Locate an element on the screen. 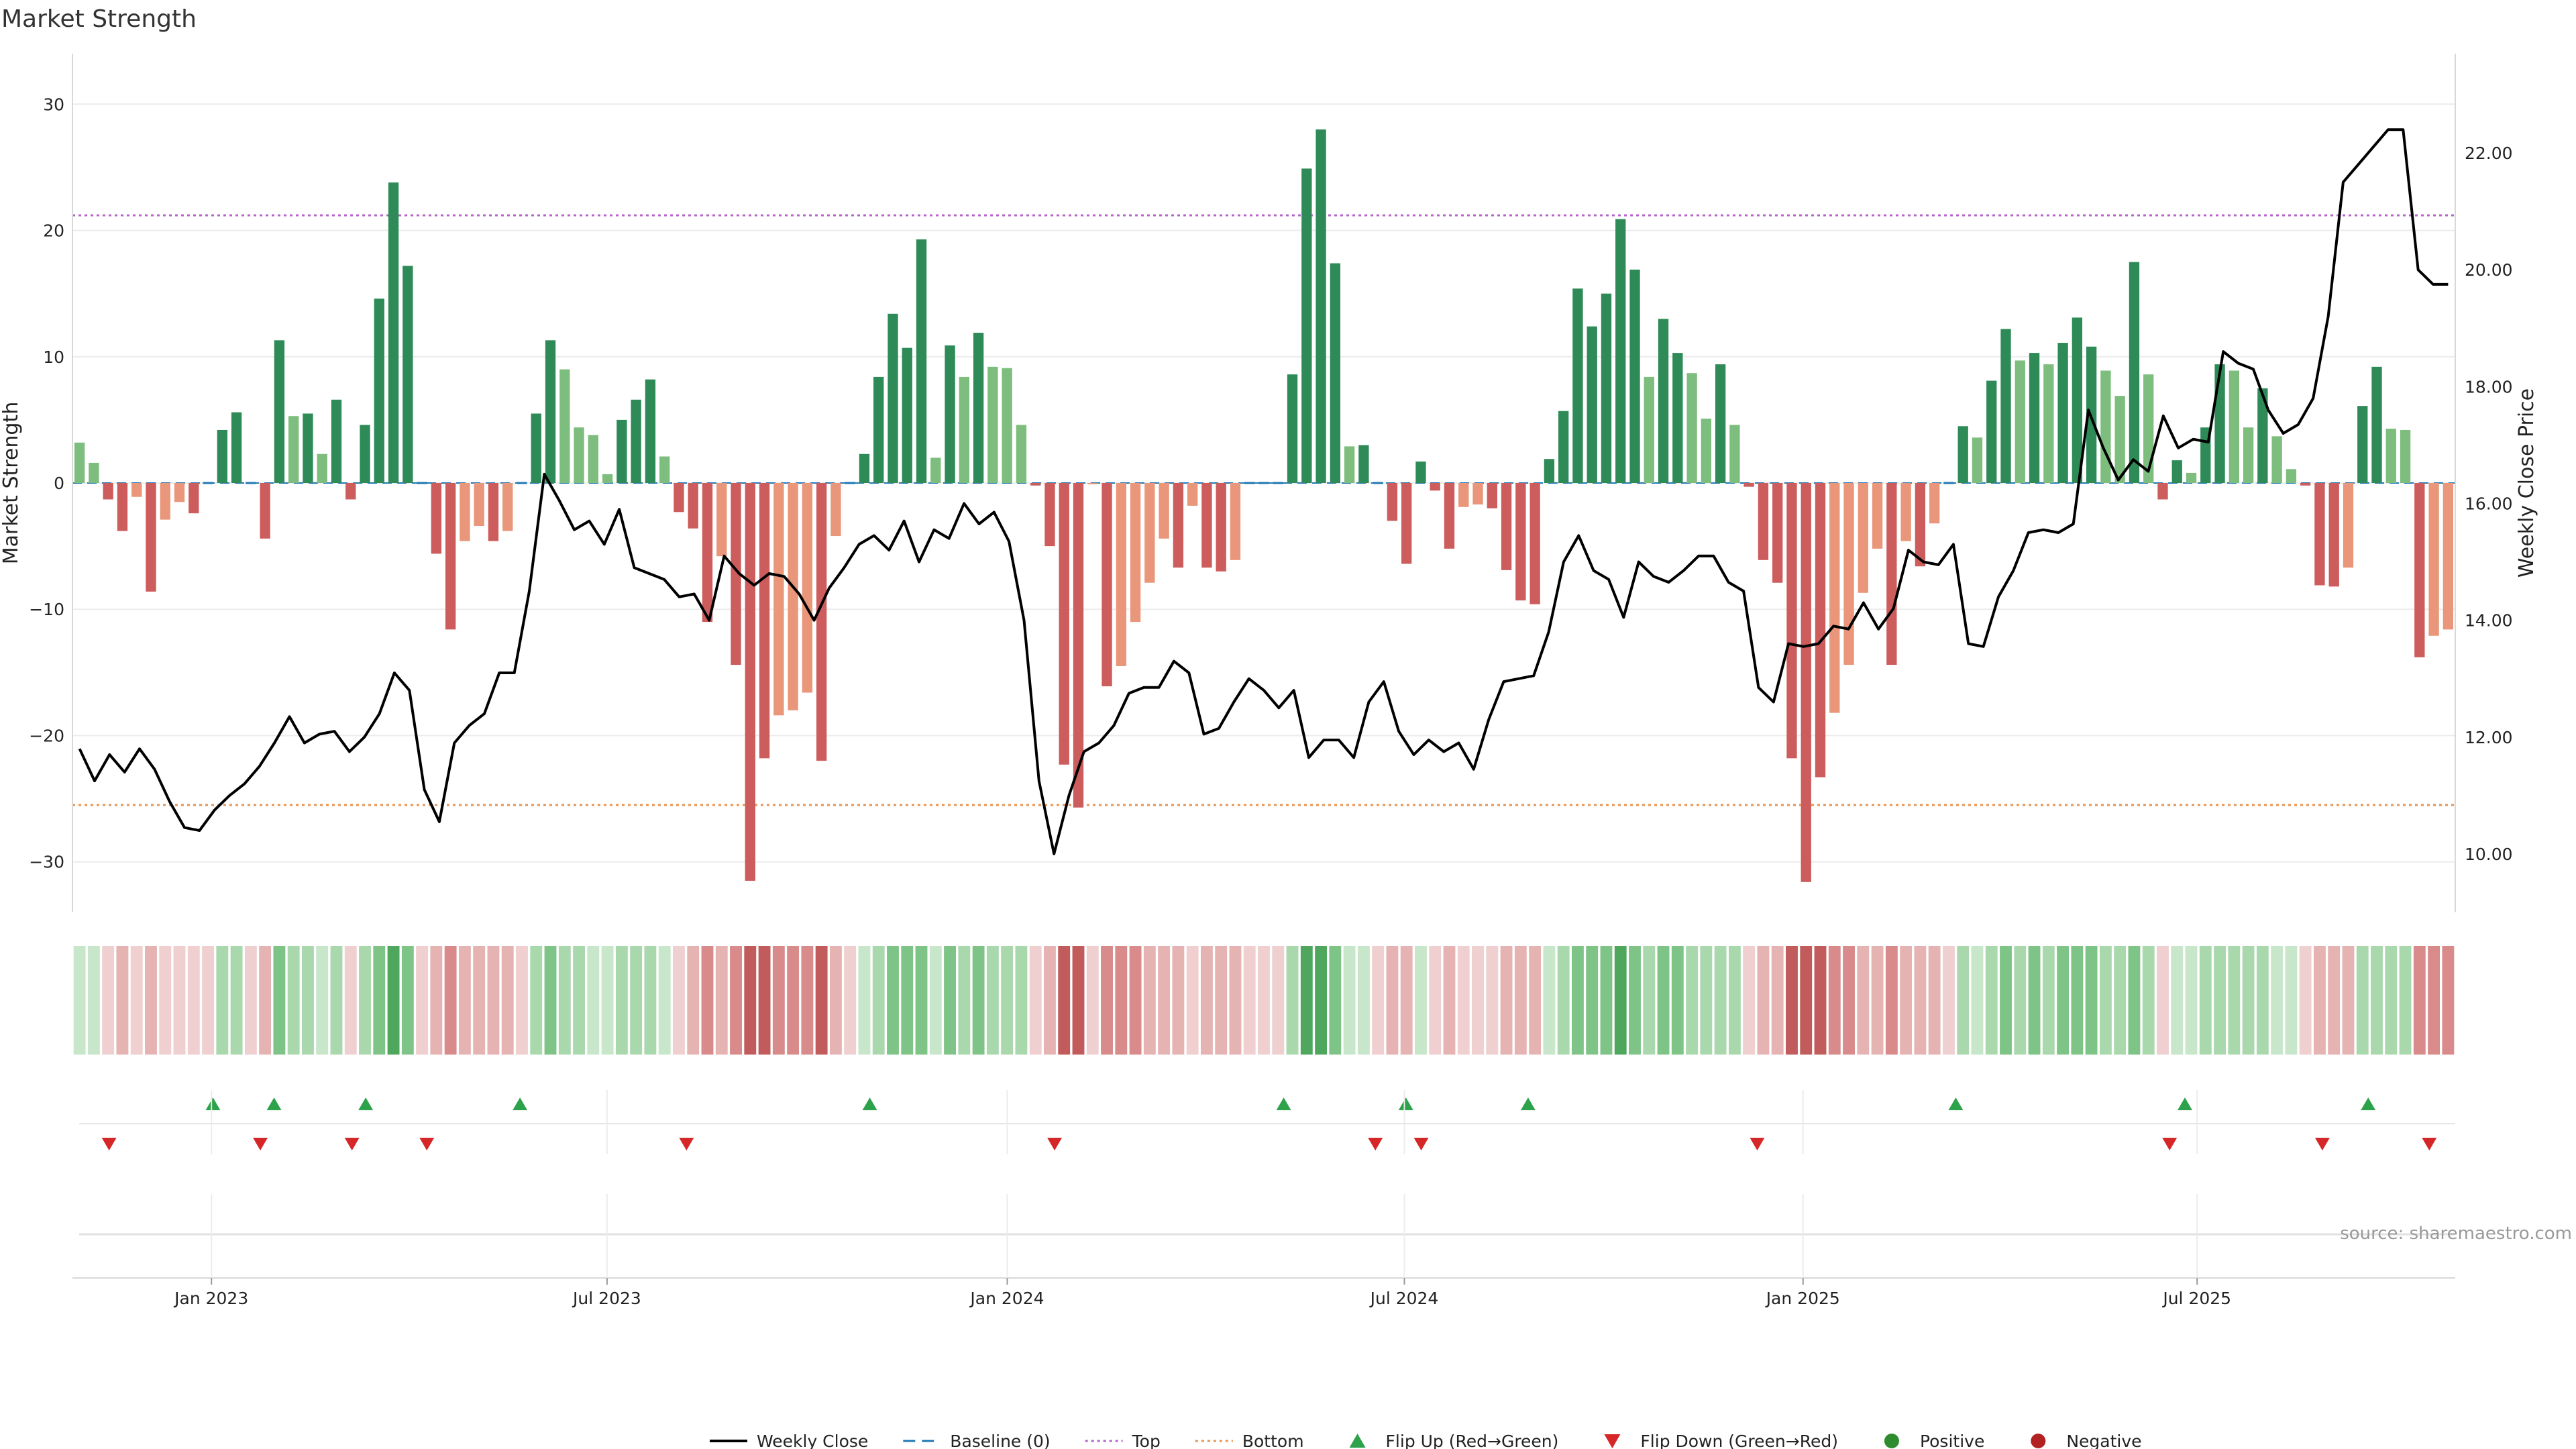 The image size is (2576, 1449). legend-item-positive: Positive is located at coordinates (1934, 1440).